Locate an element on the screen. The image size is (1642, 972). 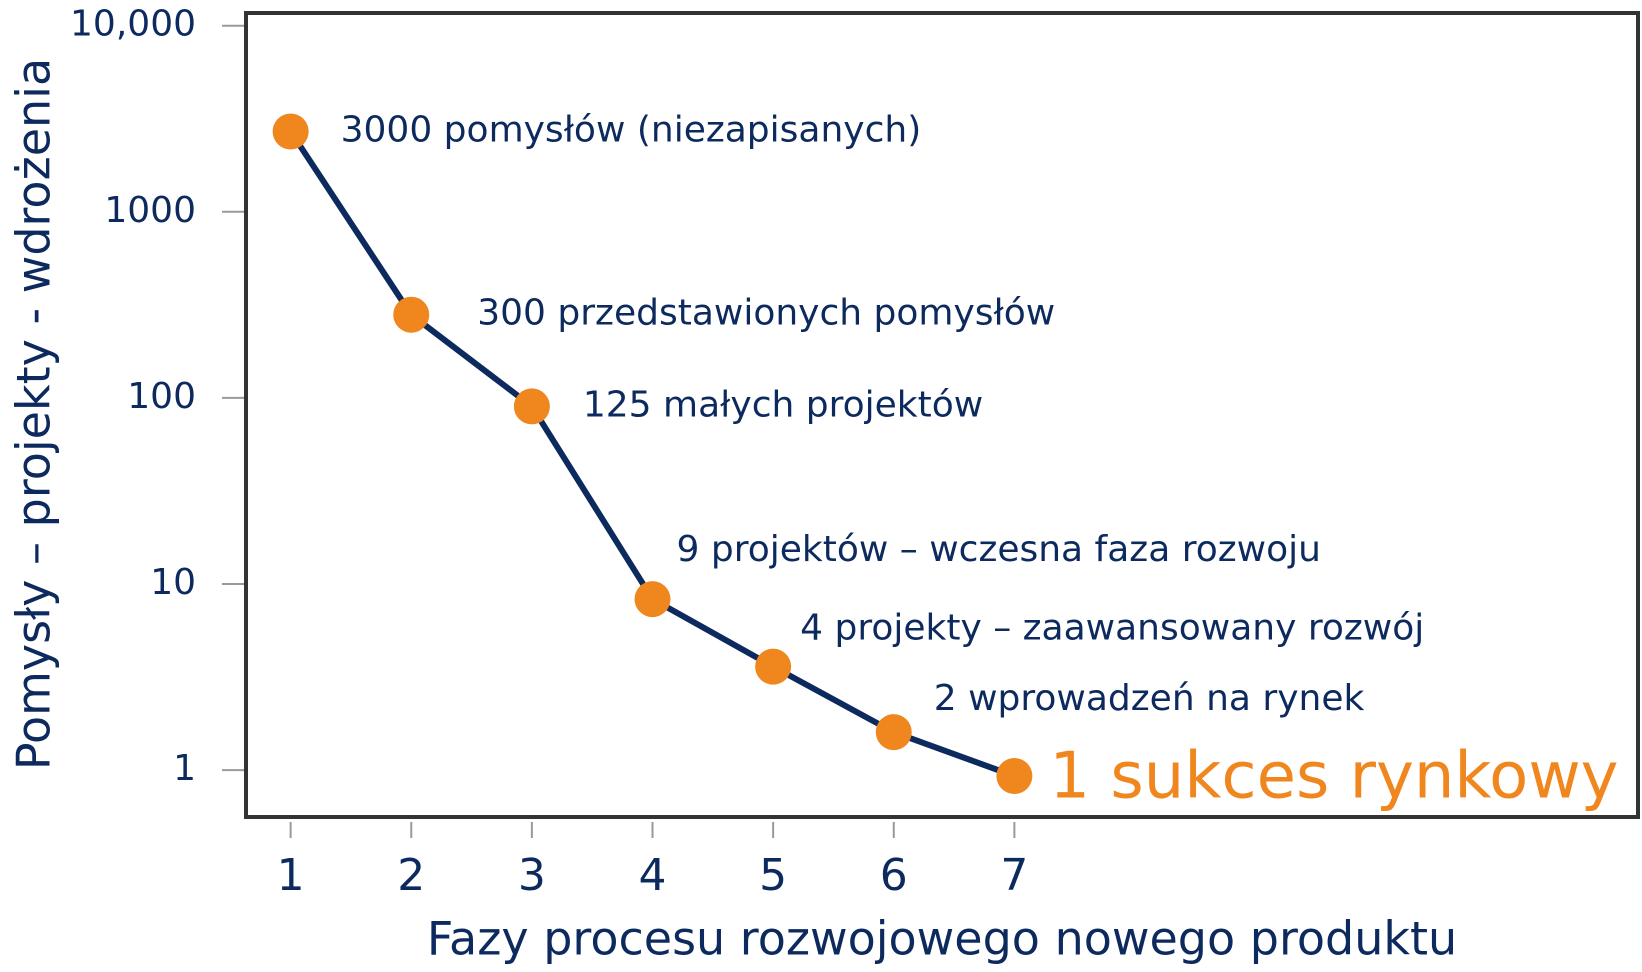
y-axis-title: Pomysły – projekty - wdrożenia is located at coordinates (34, 414).